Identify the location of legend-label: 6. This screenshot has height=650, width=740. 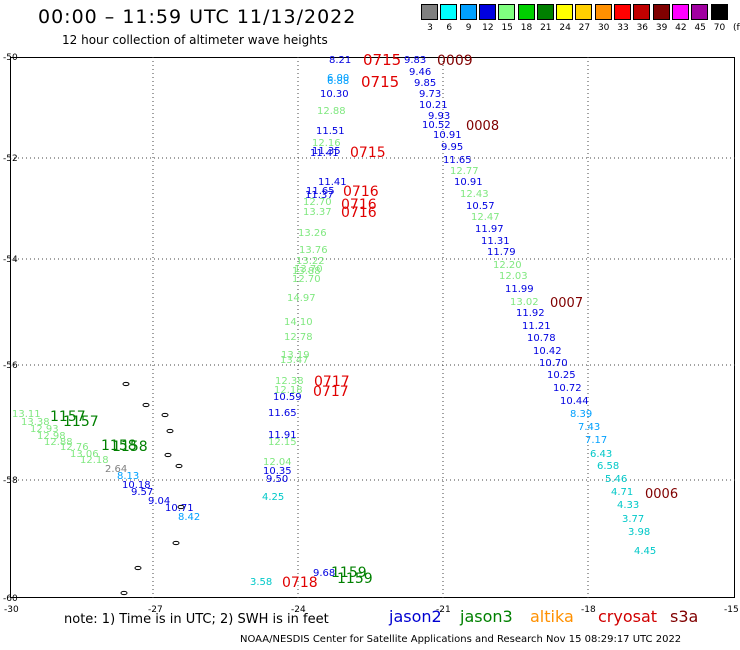
(449, 28).